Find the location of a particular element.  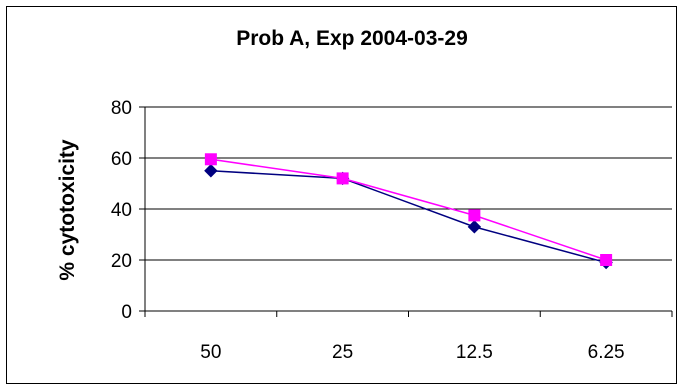

x-tick-label: 50 is located at coordinates (210, 352).